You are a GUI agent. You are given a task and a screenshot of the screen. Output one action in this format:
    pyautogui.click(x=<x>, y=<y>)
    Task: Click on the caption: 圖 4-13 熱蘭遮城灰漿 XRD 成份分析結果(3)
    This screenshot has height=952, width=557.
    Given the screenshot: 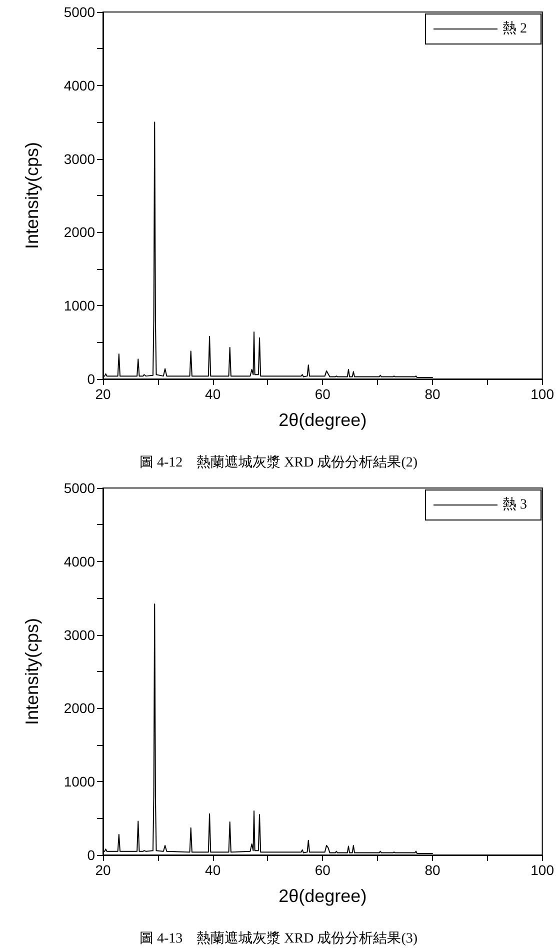 What is the action you would take?
    pyautogui.click(x=278, y=938)
    